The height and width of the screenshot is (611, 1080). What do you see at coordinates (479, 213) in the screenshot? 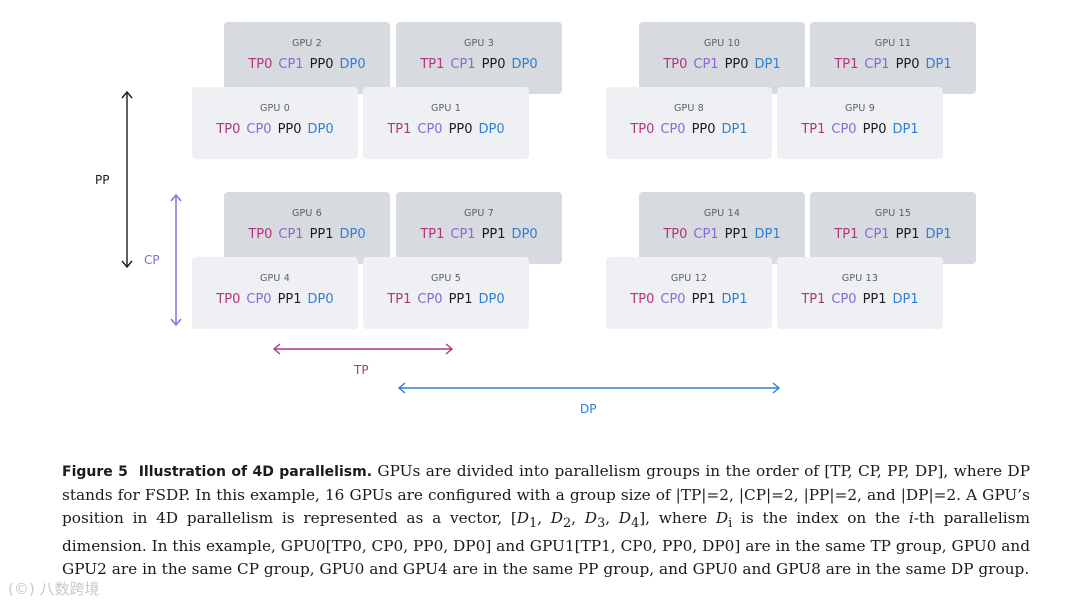
I see `gpu-name: GPU 7` at bounding box center [479, 213].